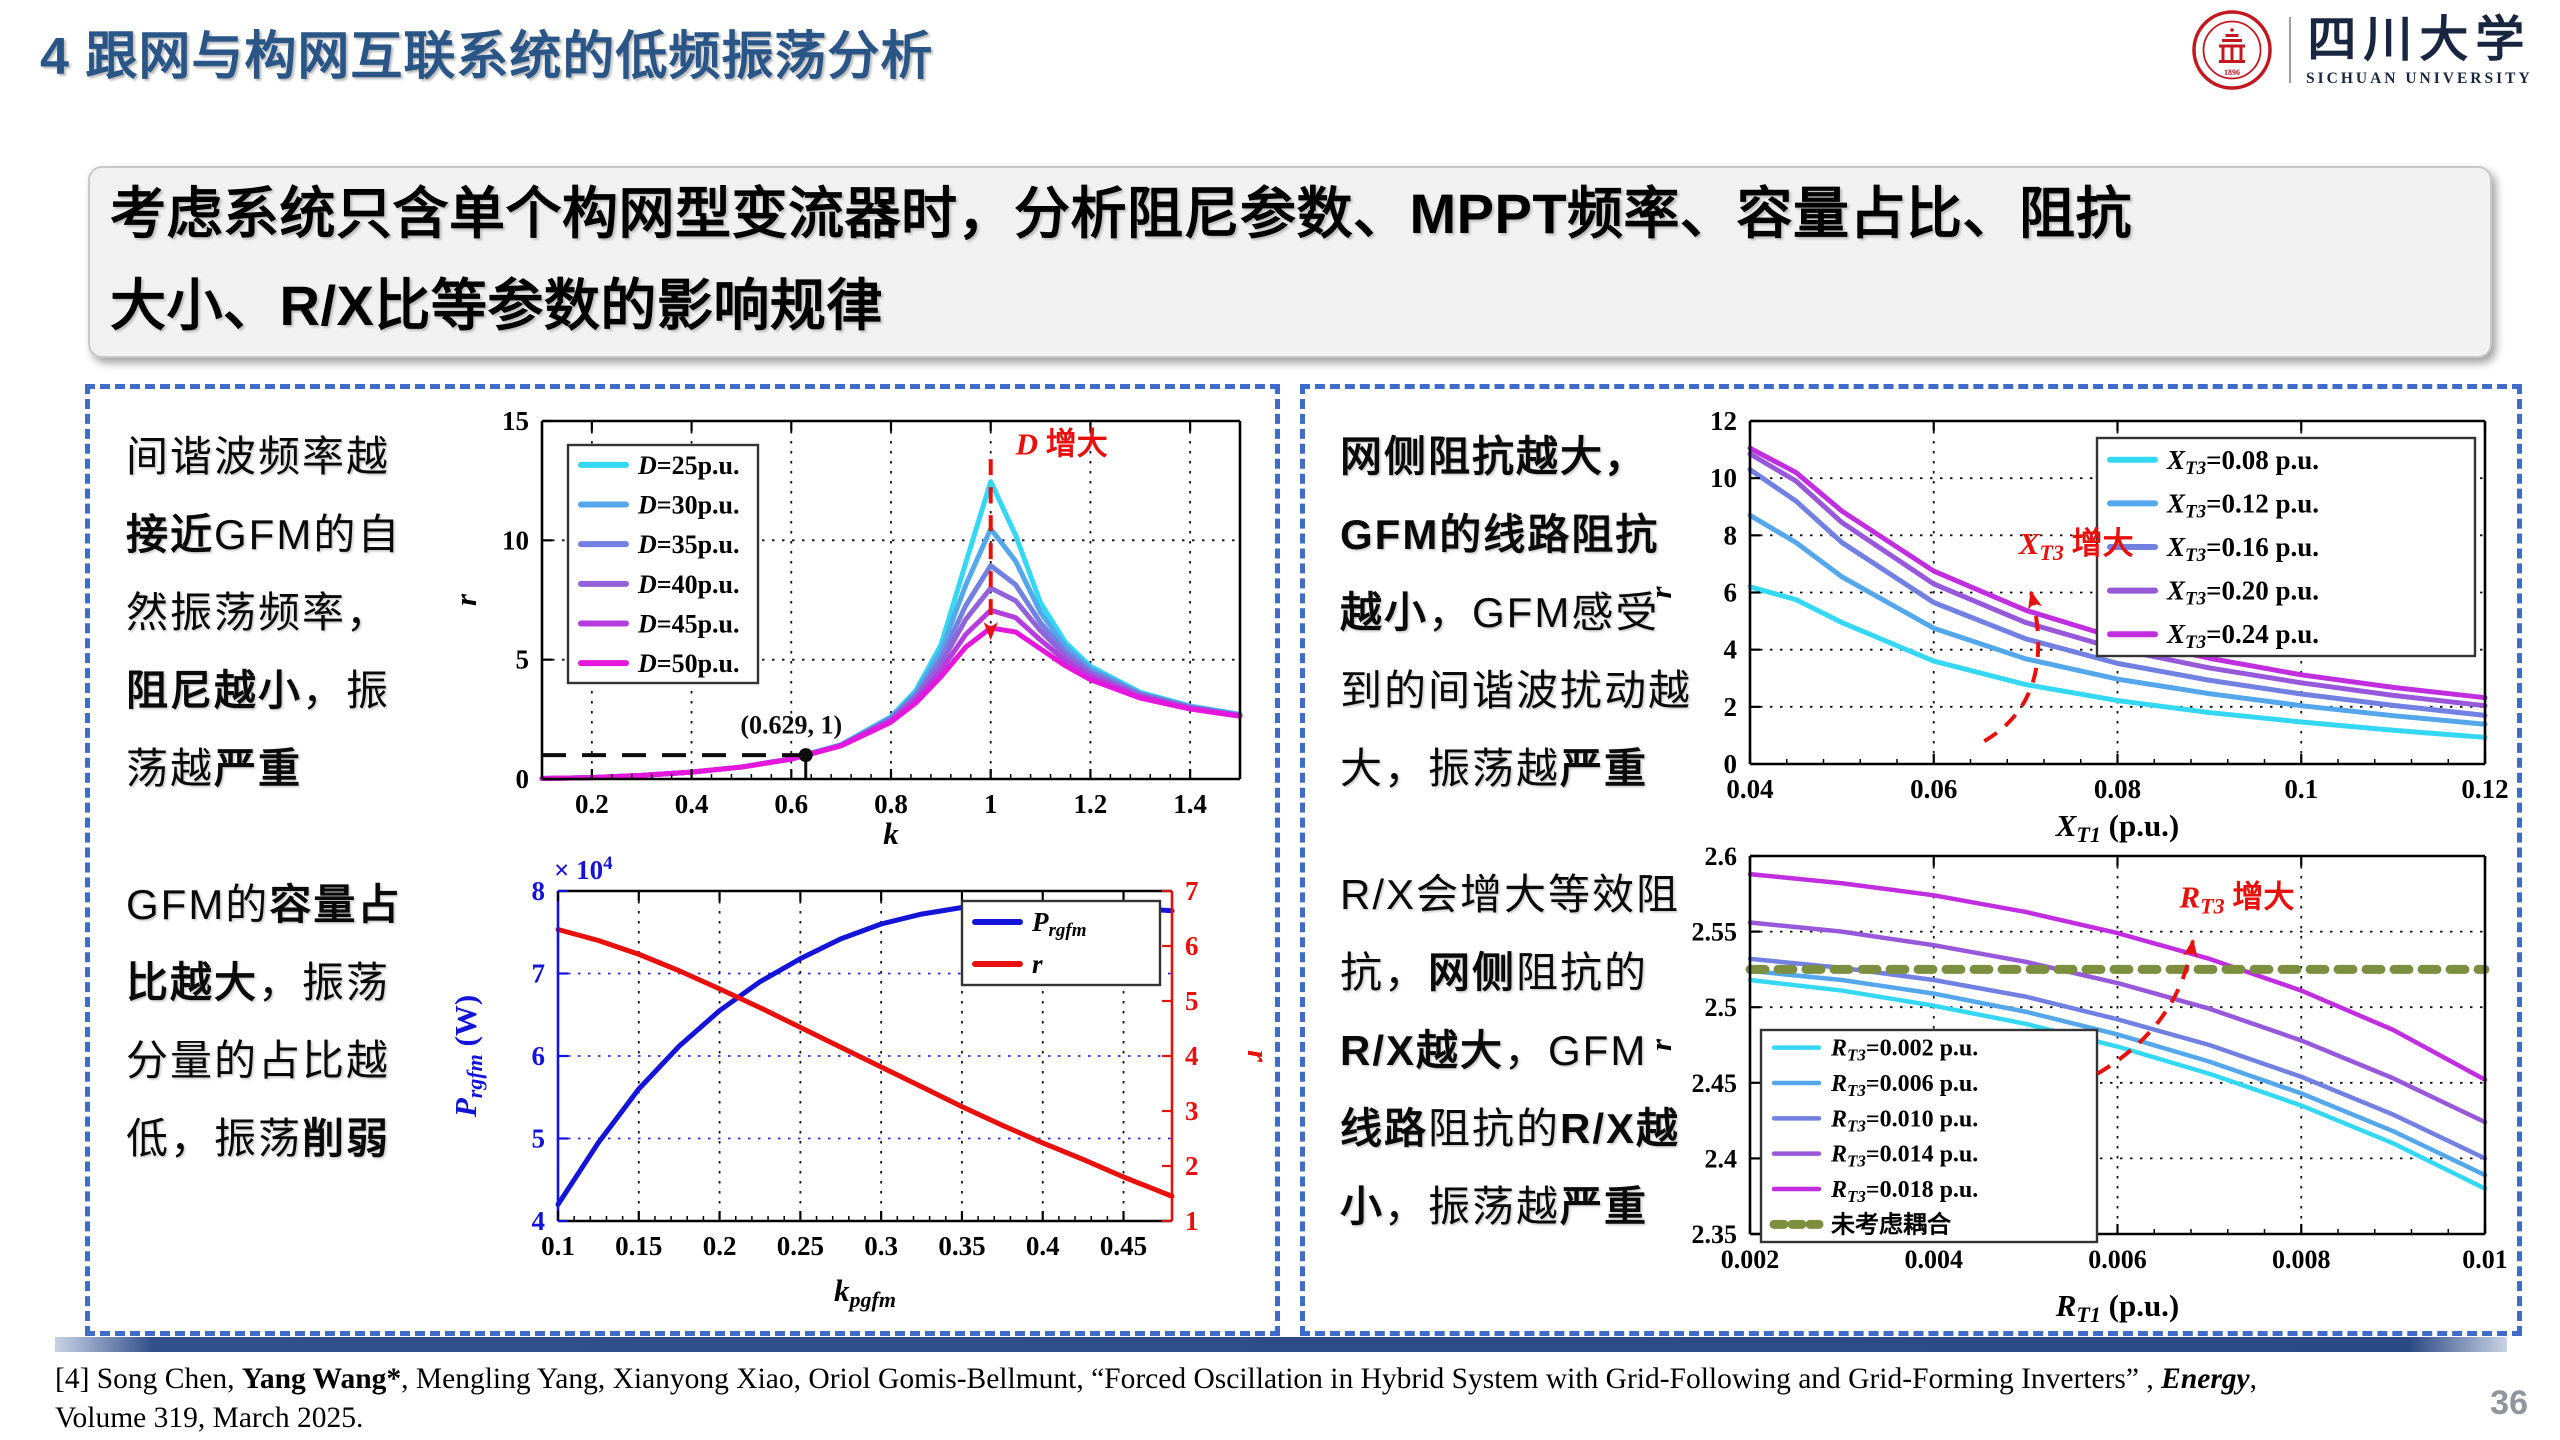 Image resolution: width=2560 pixels, height=1440 pixels. What do you see at coordinates (2419, 39) in the screenshot?
I see `university-name-zh: 四川大学` at bounding box center [2419, 39].